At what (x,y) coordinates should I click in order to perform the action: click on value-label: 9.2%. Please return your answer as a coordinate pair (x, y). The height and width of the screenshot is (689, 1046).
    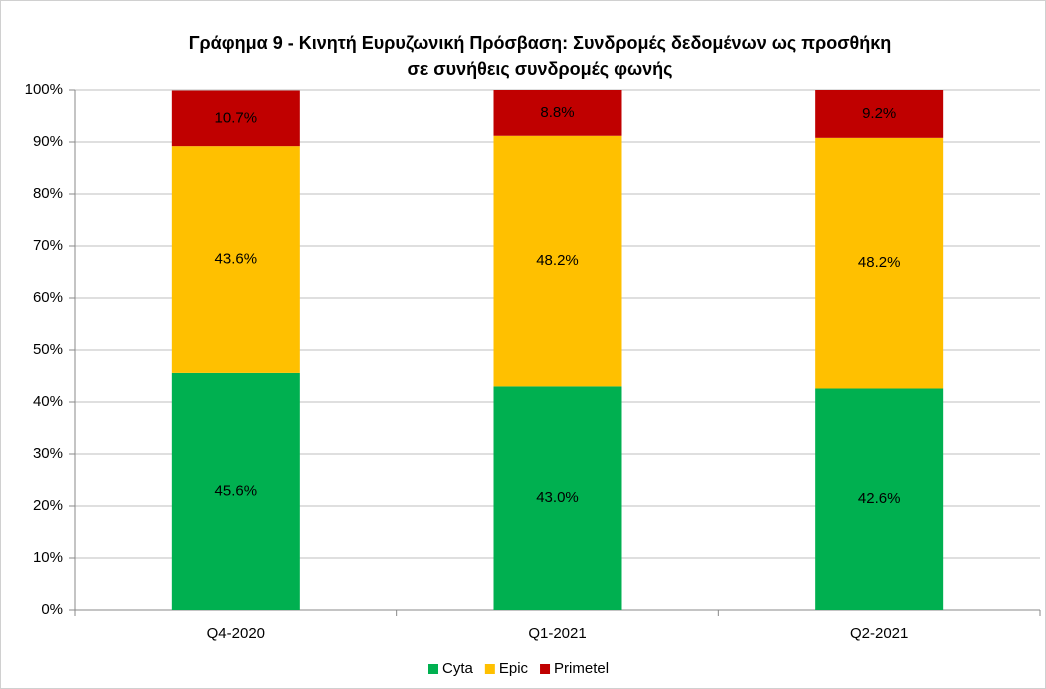
    Looking at the image, I should click on (879, 113).